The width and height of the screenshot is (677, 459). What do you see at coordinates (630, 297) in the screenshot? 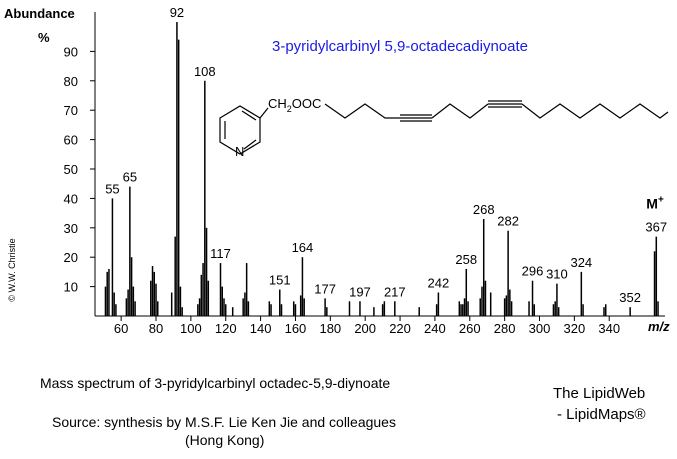
I see `peak-label: 352` at bounding box center [630, 297].